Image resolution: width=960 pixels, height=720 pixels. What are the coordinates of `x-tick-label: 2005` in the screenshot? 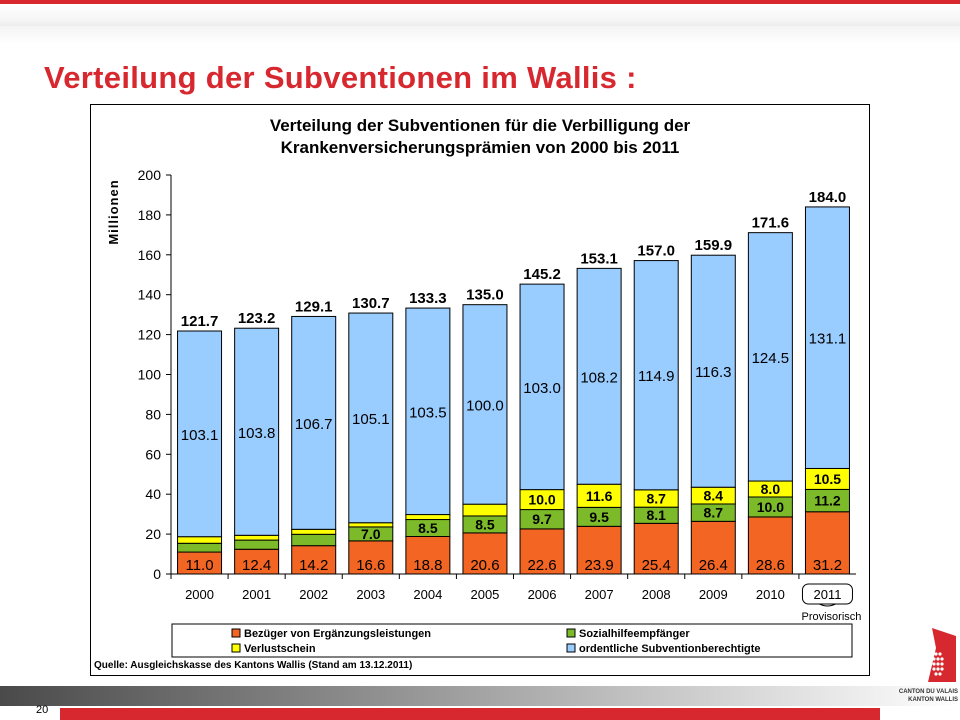 It's located at (484, 594).